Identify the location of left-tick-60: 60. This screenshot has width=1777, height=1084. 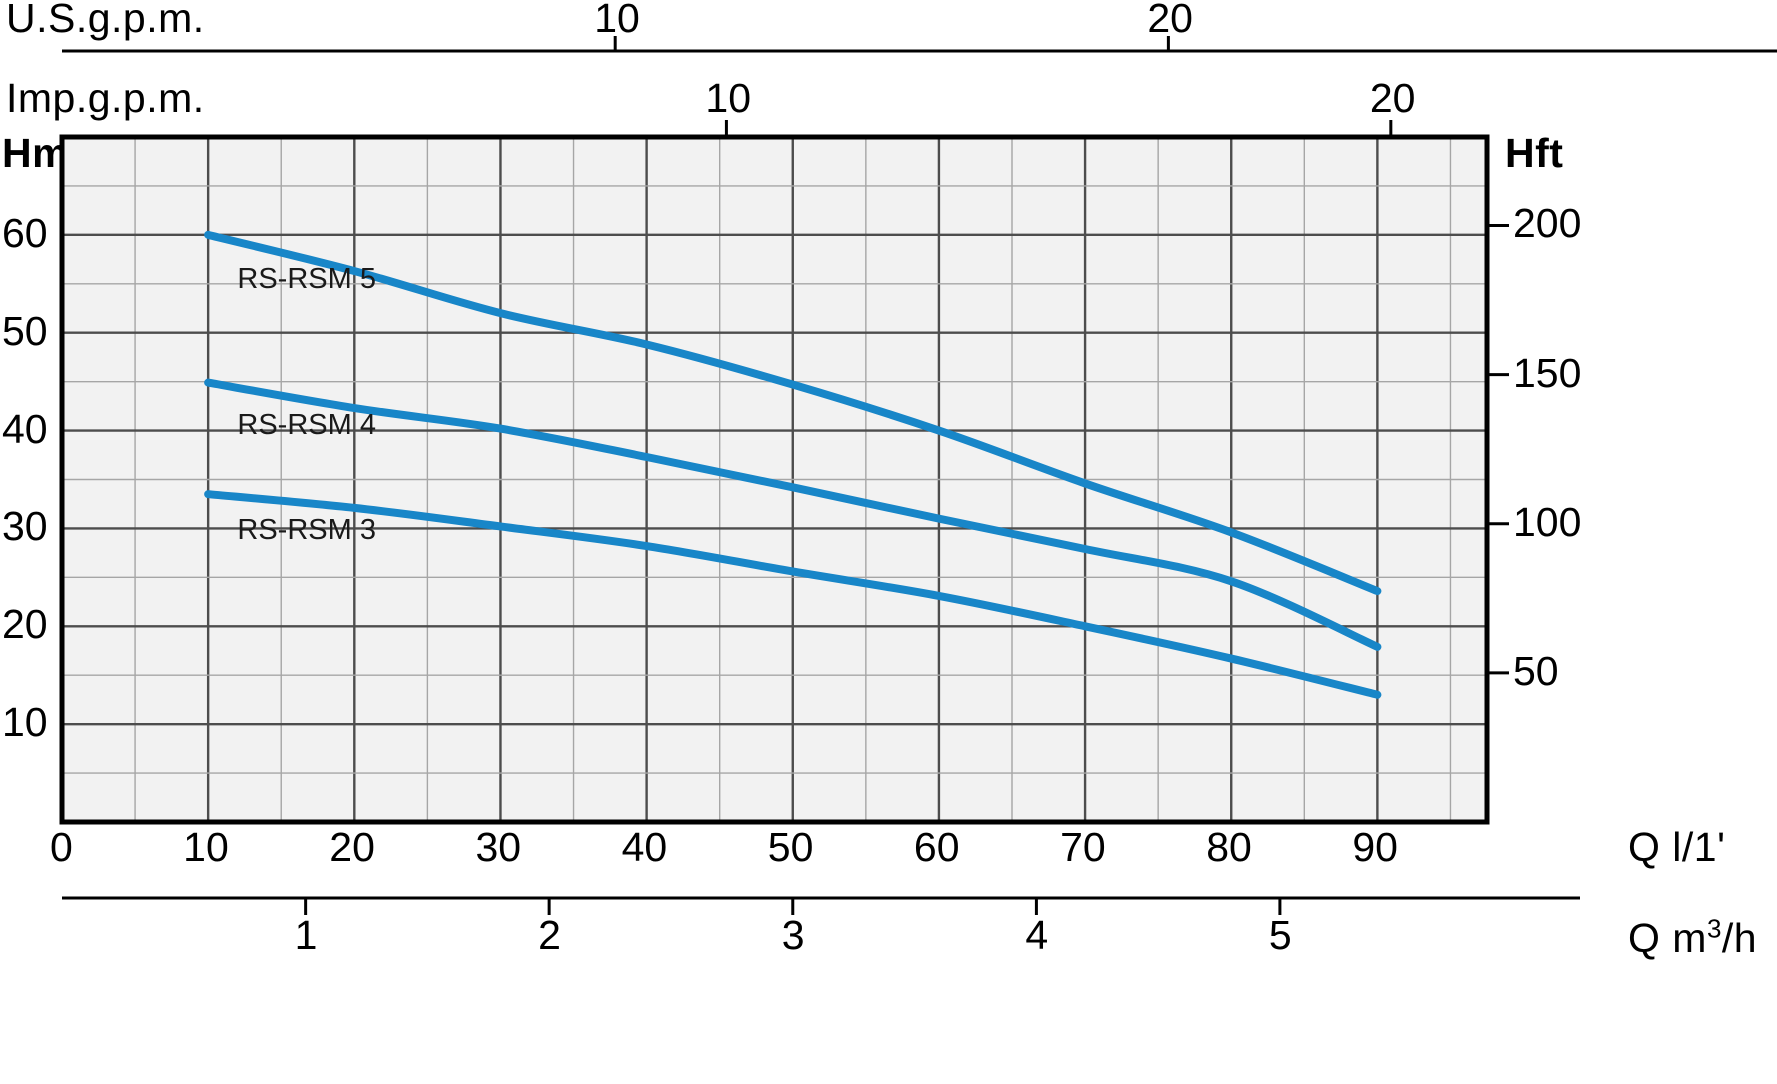
(25, 232).